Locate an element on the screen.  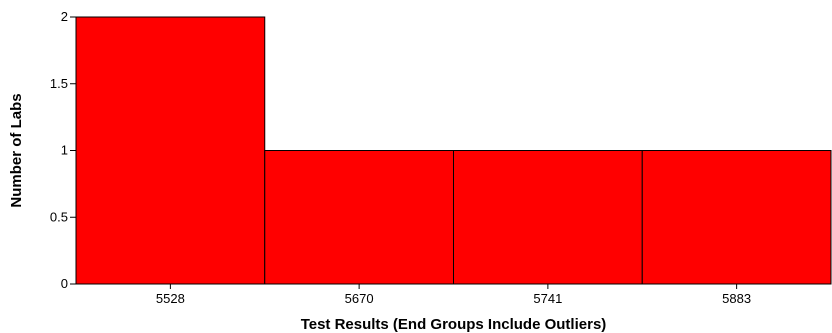
y-axis: 0 0.5 1 1.5 2 is located at coordinates (63, 150).